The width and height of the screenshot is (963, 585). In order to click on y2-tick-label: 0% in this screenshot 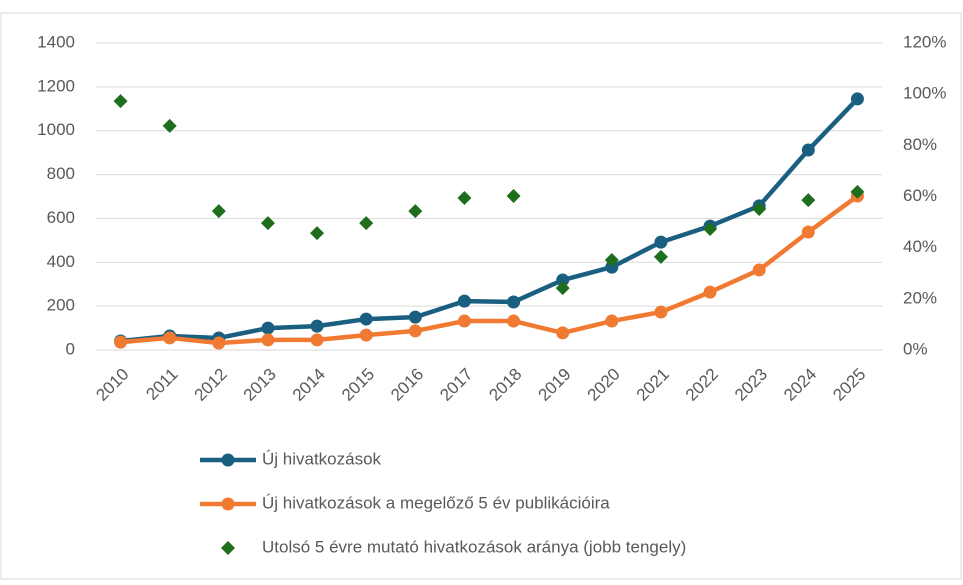, I will do `click(915, 348)`.